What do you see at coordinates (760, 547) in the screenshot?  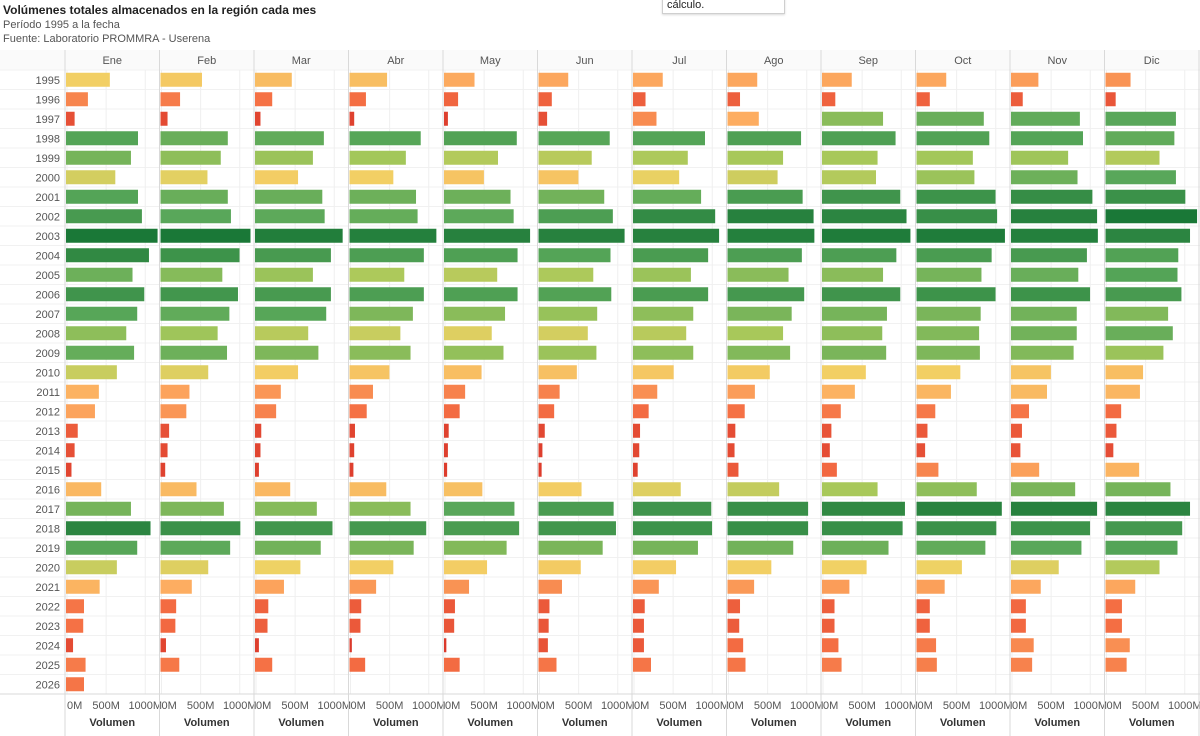 I see `bar-Ago-2019` at bounding box center [760, 547].